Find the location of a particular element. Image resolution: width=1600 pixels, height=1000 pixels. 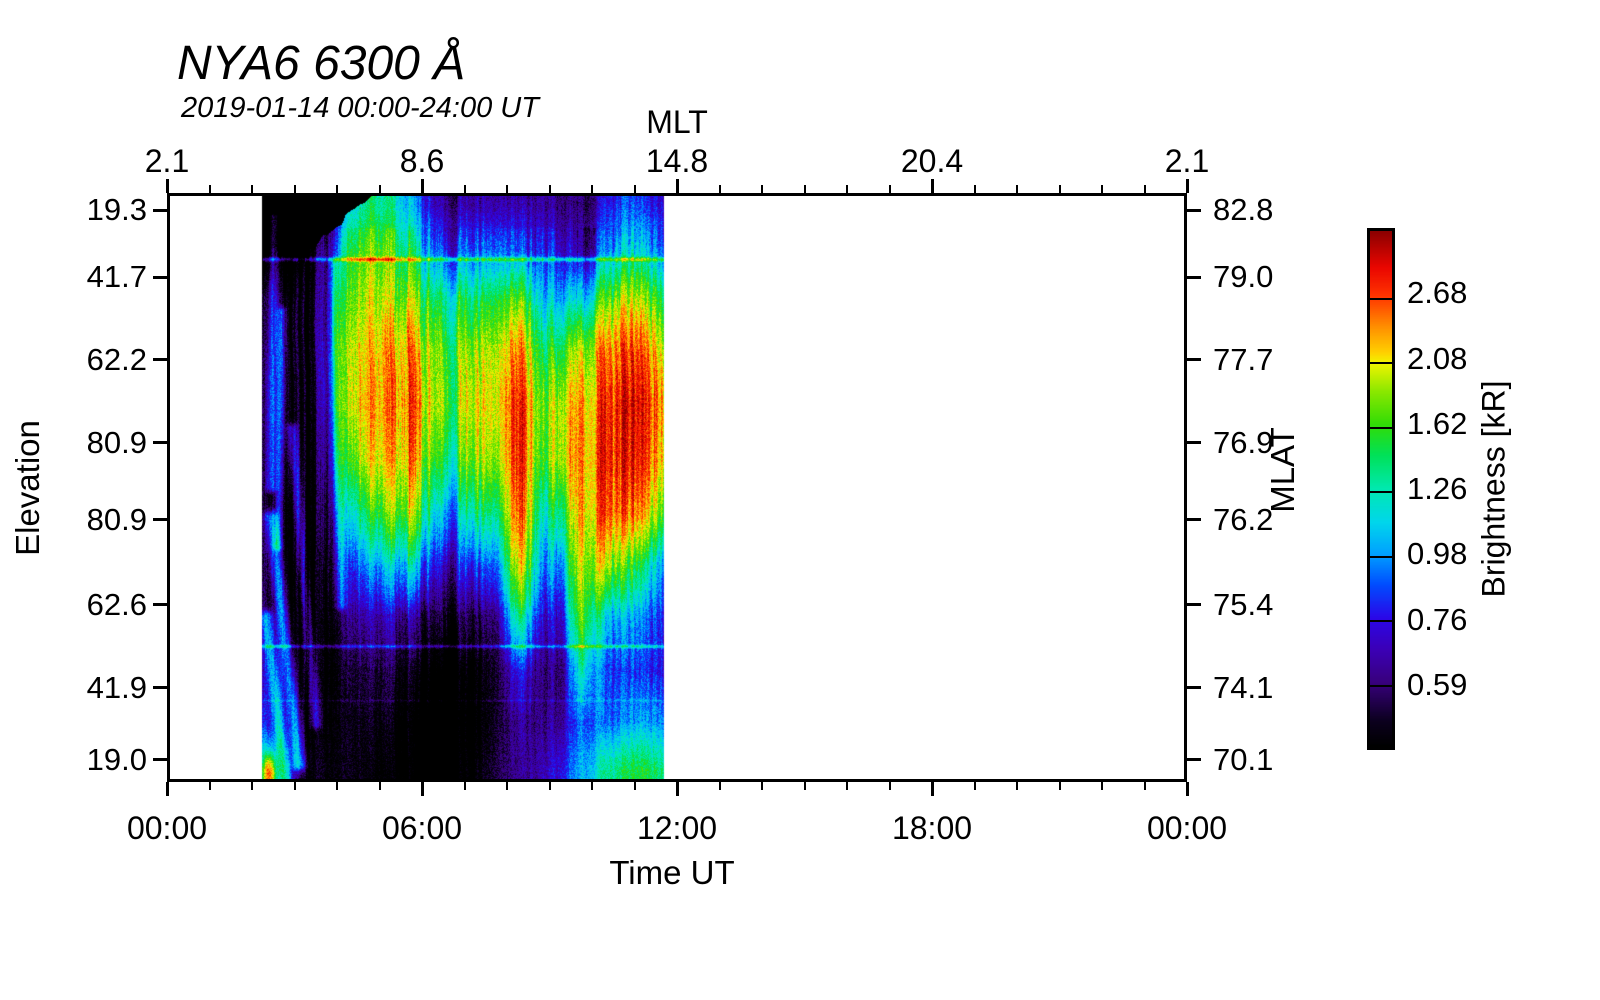

elevation-tick-label: 19.3 is located at coordinates (116, 210).